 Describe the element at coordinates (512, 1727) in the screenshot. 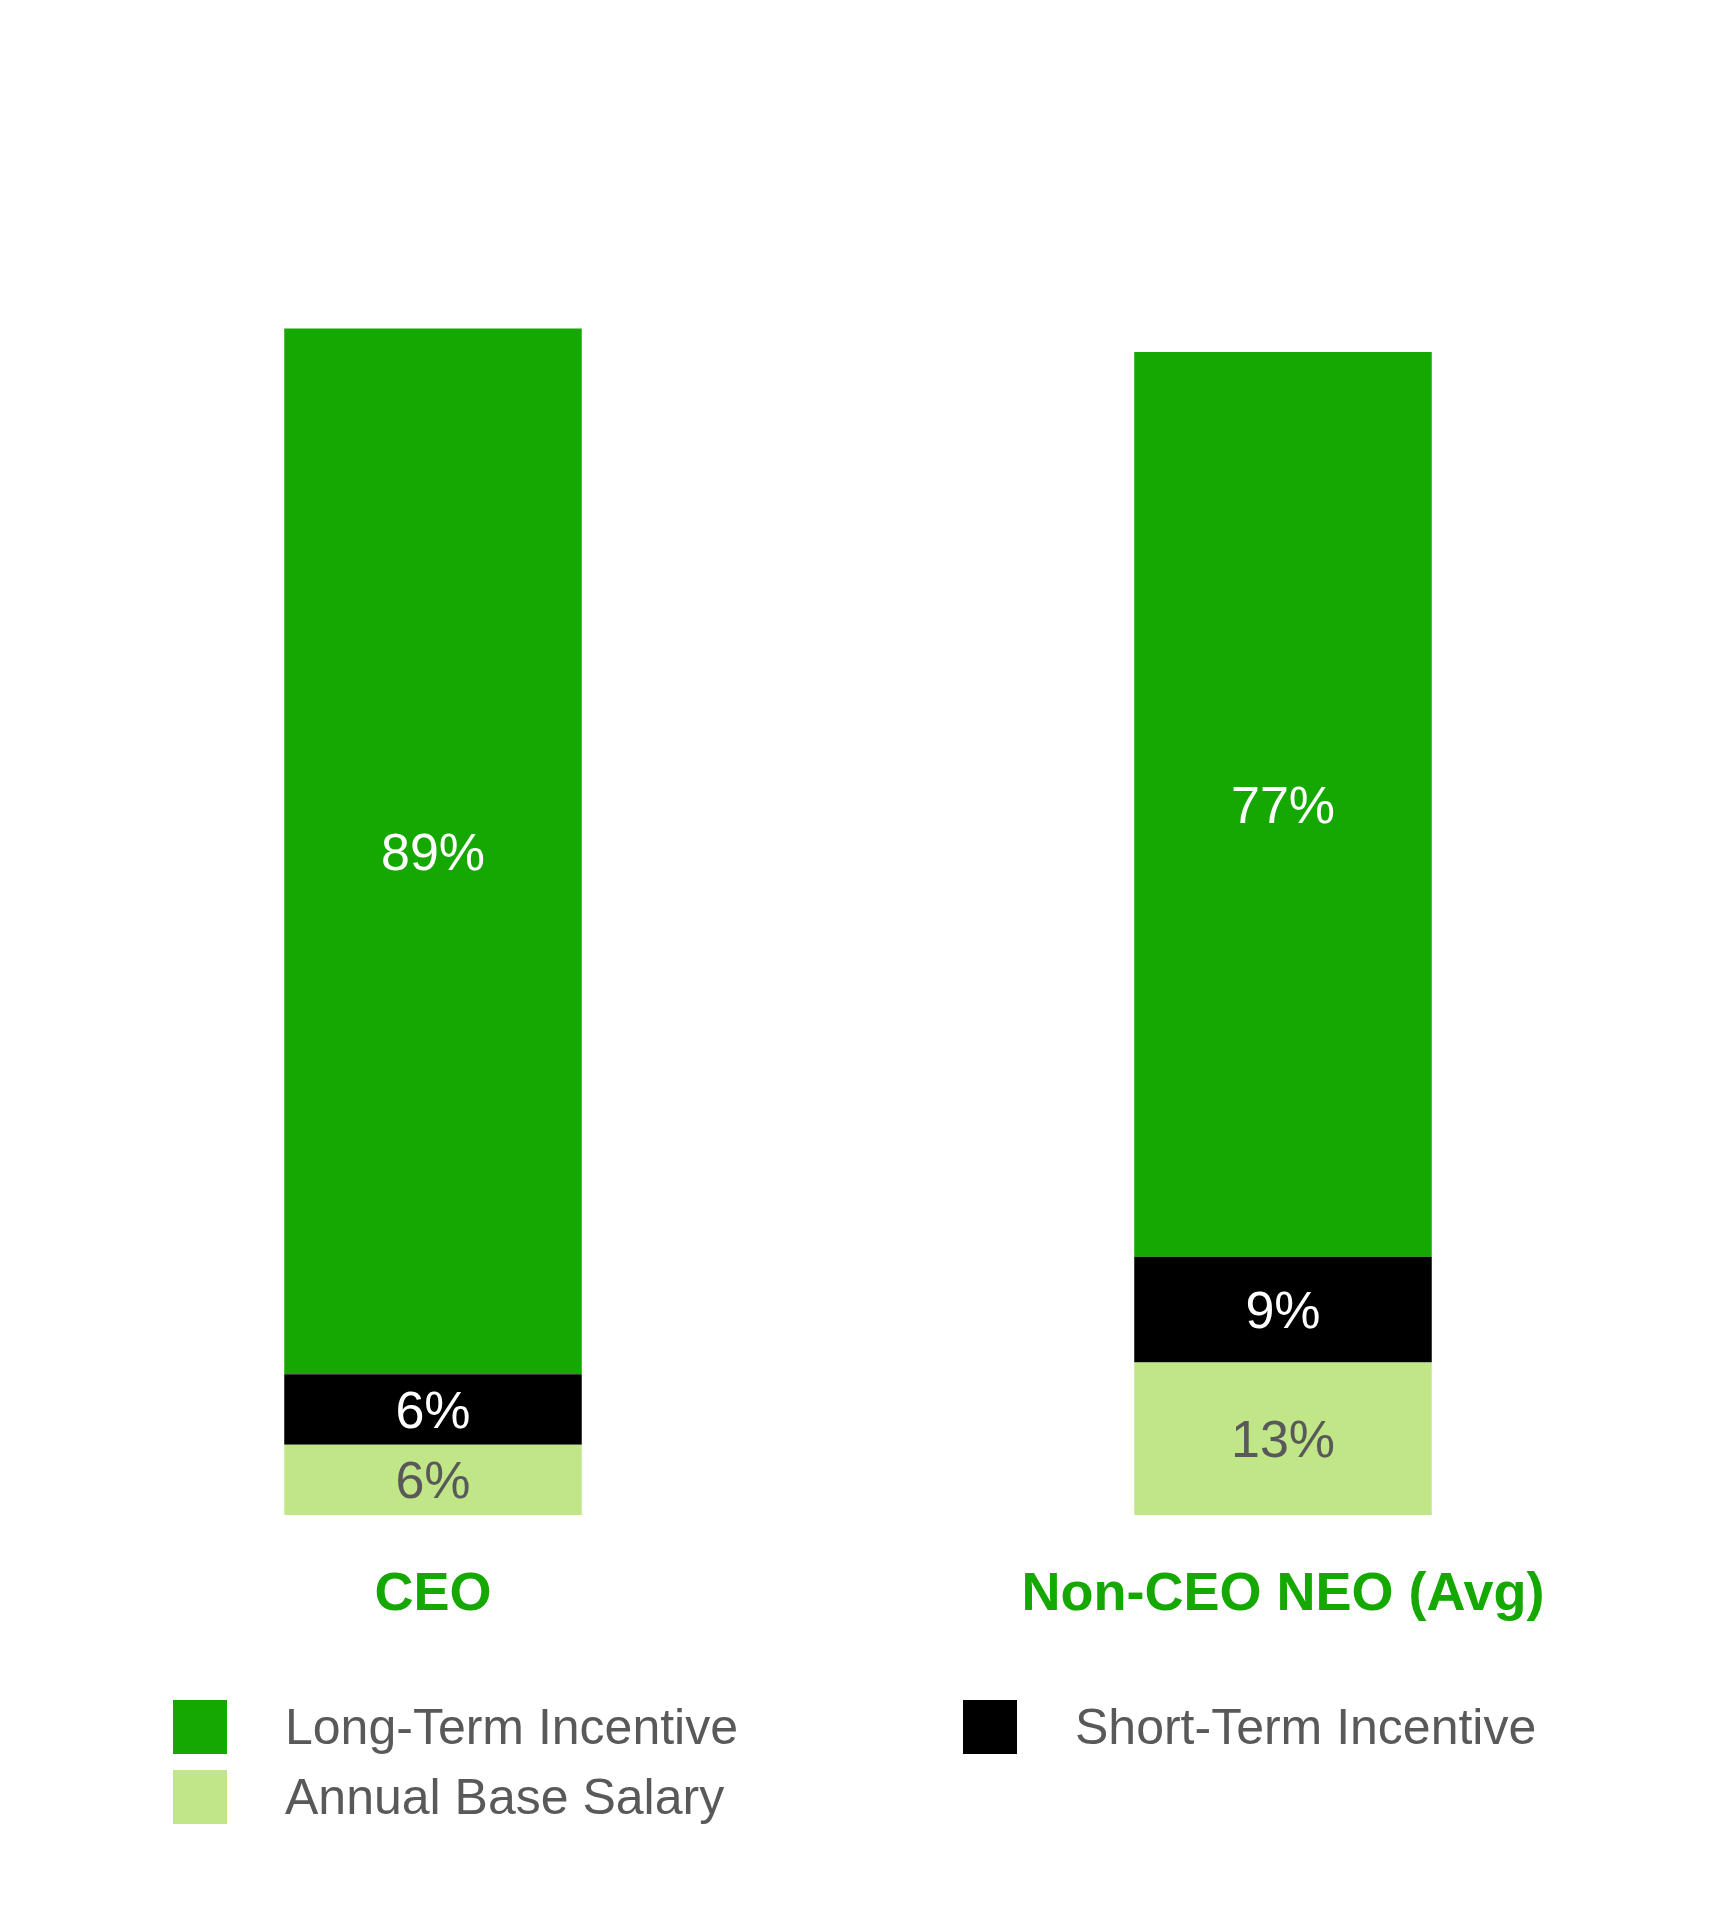

I see `legend-label: Long-Term Incentive` at that location.